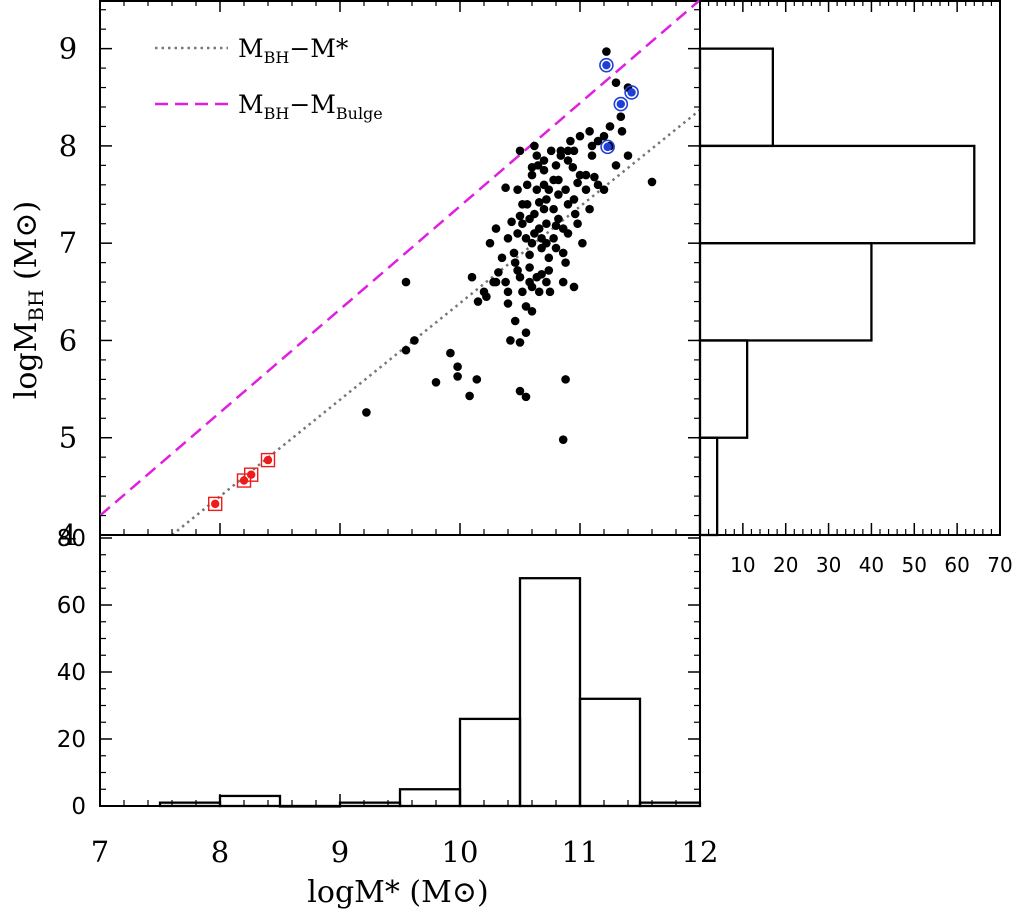 The height and width of the screenshot is (918, 1020). Describe the element at coordinates (220, 852) in the screenshot. I see `x-tick-label: 8` at that location.